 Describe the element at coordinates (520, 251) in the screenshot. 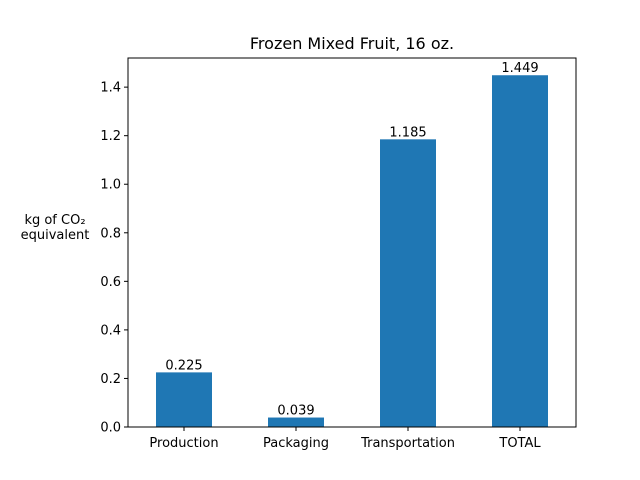

I see `bar-total` at that location.